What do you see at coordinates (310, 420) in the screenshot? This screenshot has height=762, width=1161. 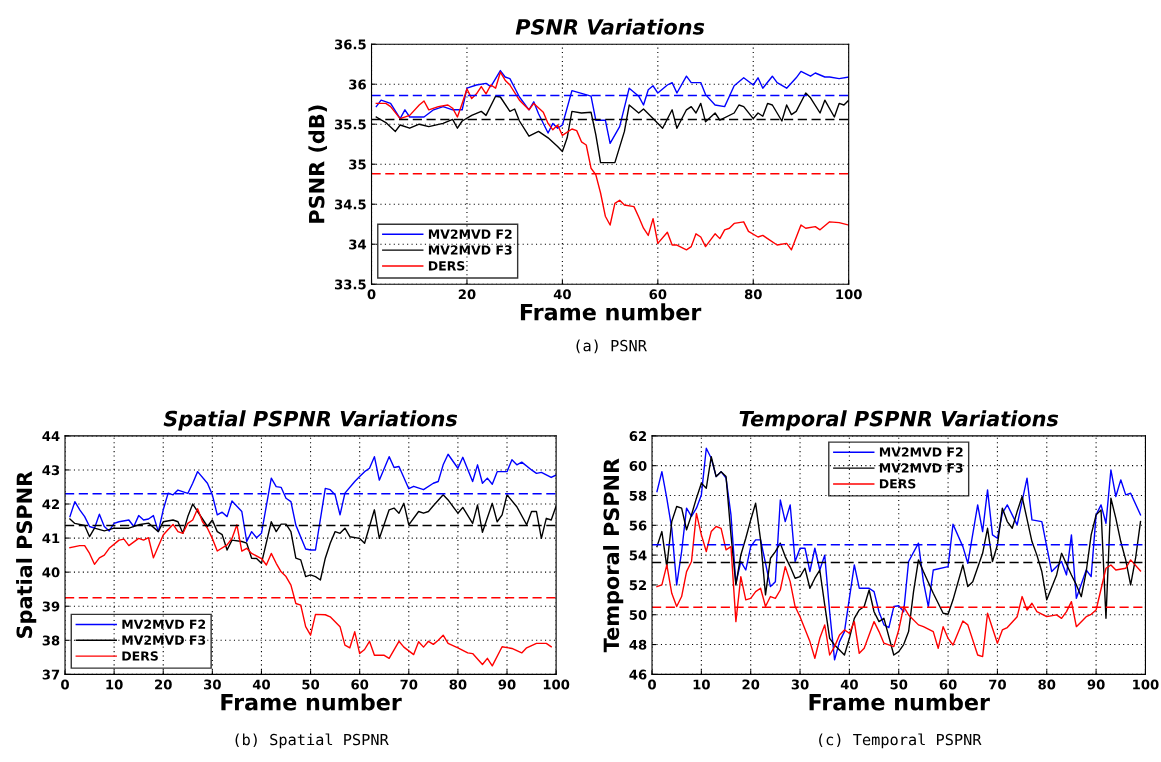 I see `chart-title: Spatial PSPNR Variations` at bounding box center [310, 420].